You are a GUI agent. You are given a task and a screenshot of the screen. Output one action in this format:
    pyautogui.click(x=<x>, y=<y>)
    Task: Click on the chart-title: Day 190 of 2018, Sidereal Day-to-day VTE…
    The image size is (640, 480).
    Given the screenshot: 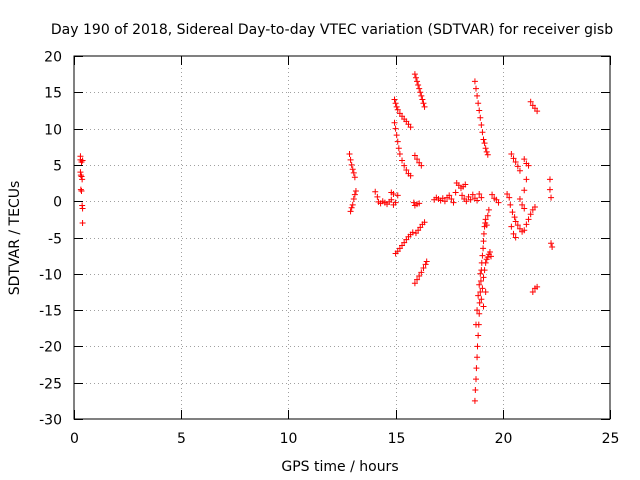 What is the action you would take?
    pyautogui.click(x=332, y=30)
    